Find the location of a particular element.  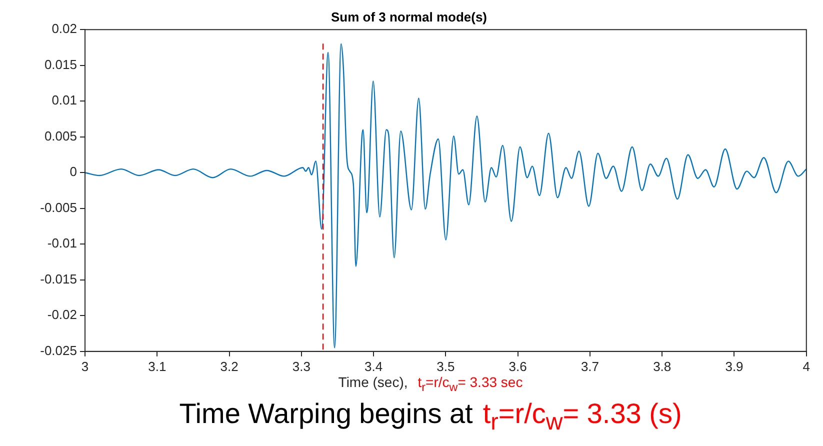

y-tick-label: -0.015 is located at coordinates (58, 278).